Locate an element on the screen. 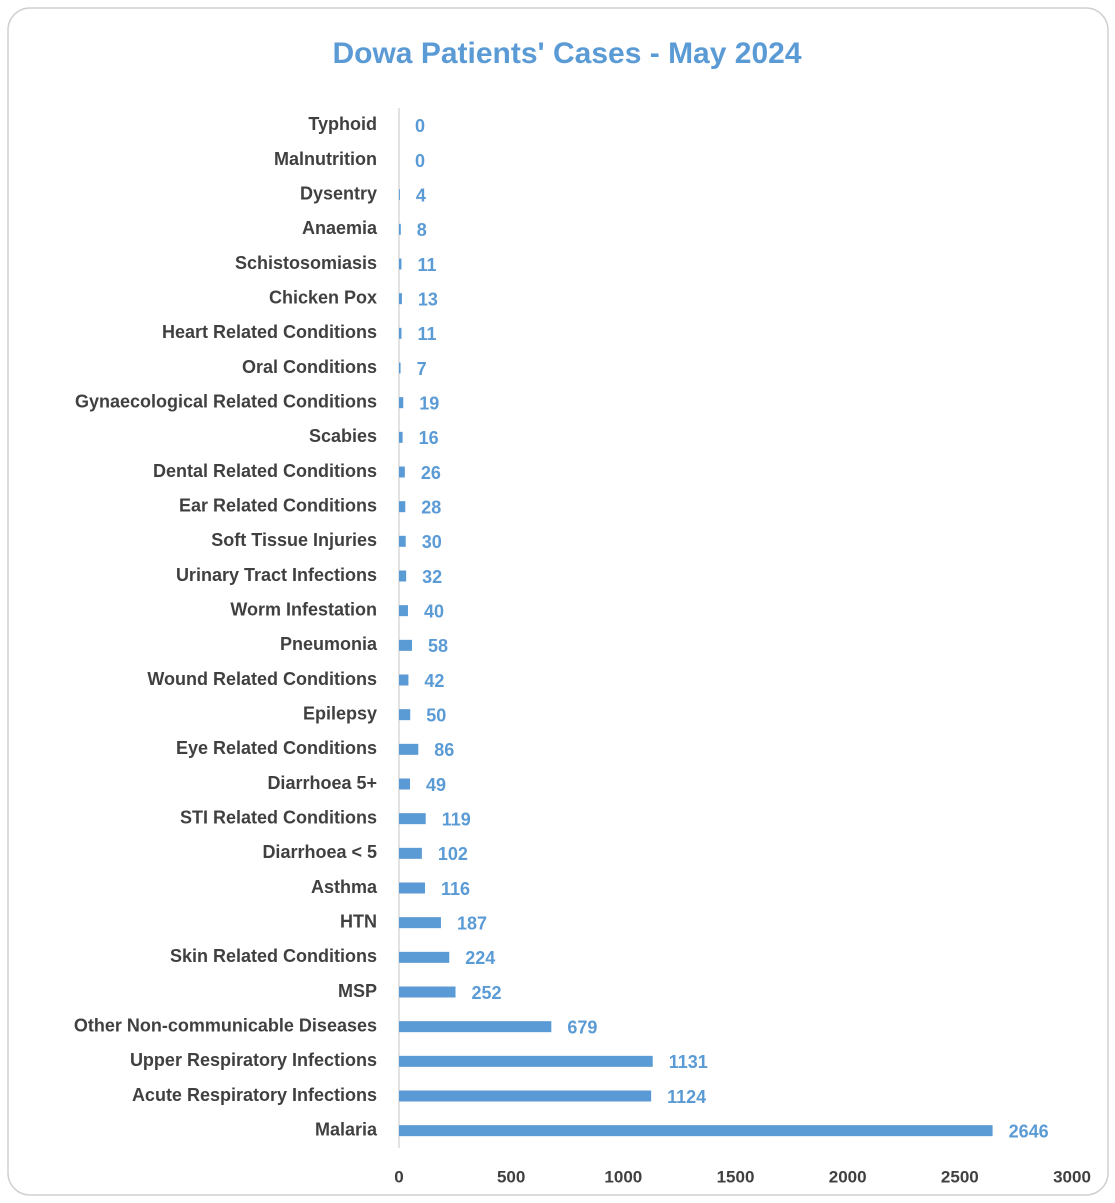  y-tick-label: HTN is located at coordinates (358, 921).